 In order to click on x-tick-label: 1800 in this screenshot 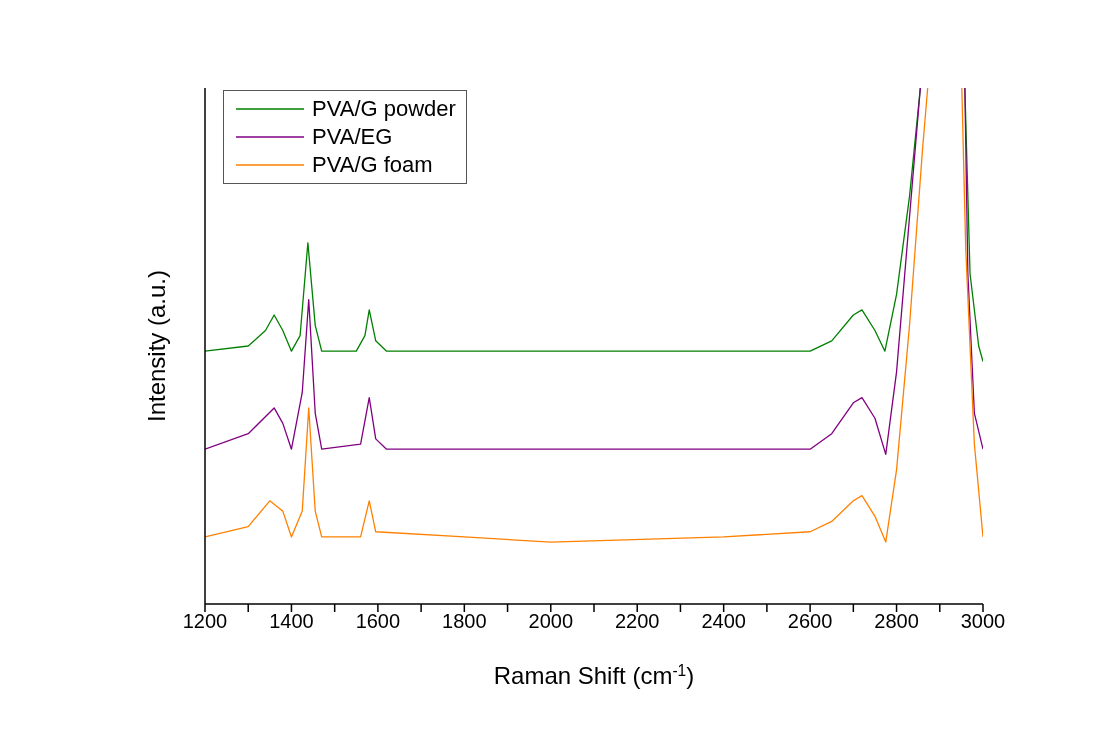, I will do `click(464, 621)`.